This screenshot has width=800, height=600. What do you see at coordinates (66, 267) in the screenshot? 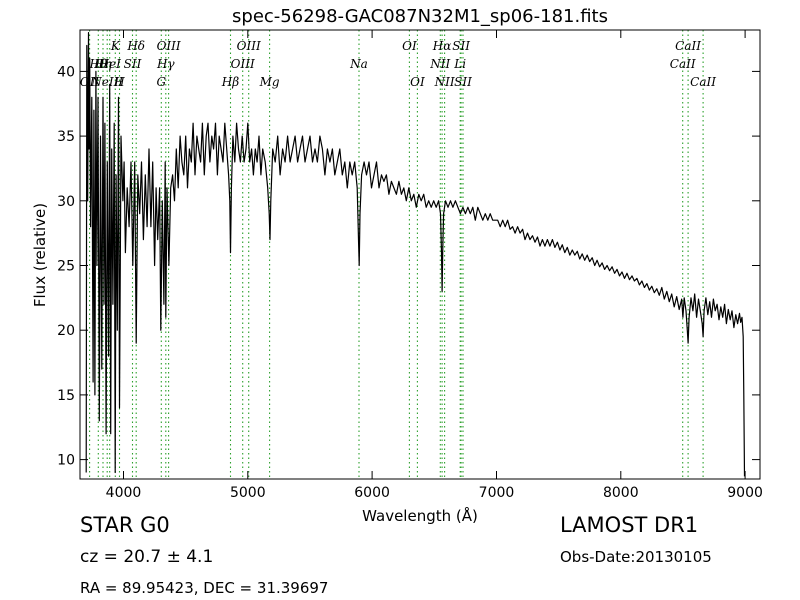
I see `y-tick-label-3: 25` at bounding box center [66, 267].